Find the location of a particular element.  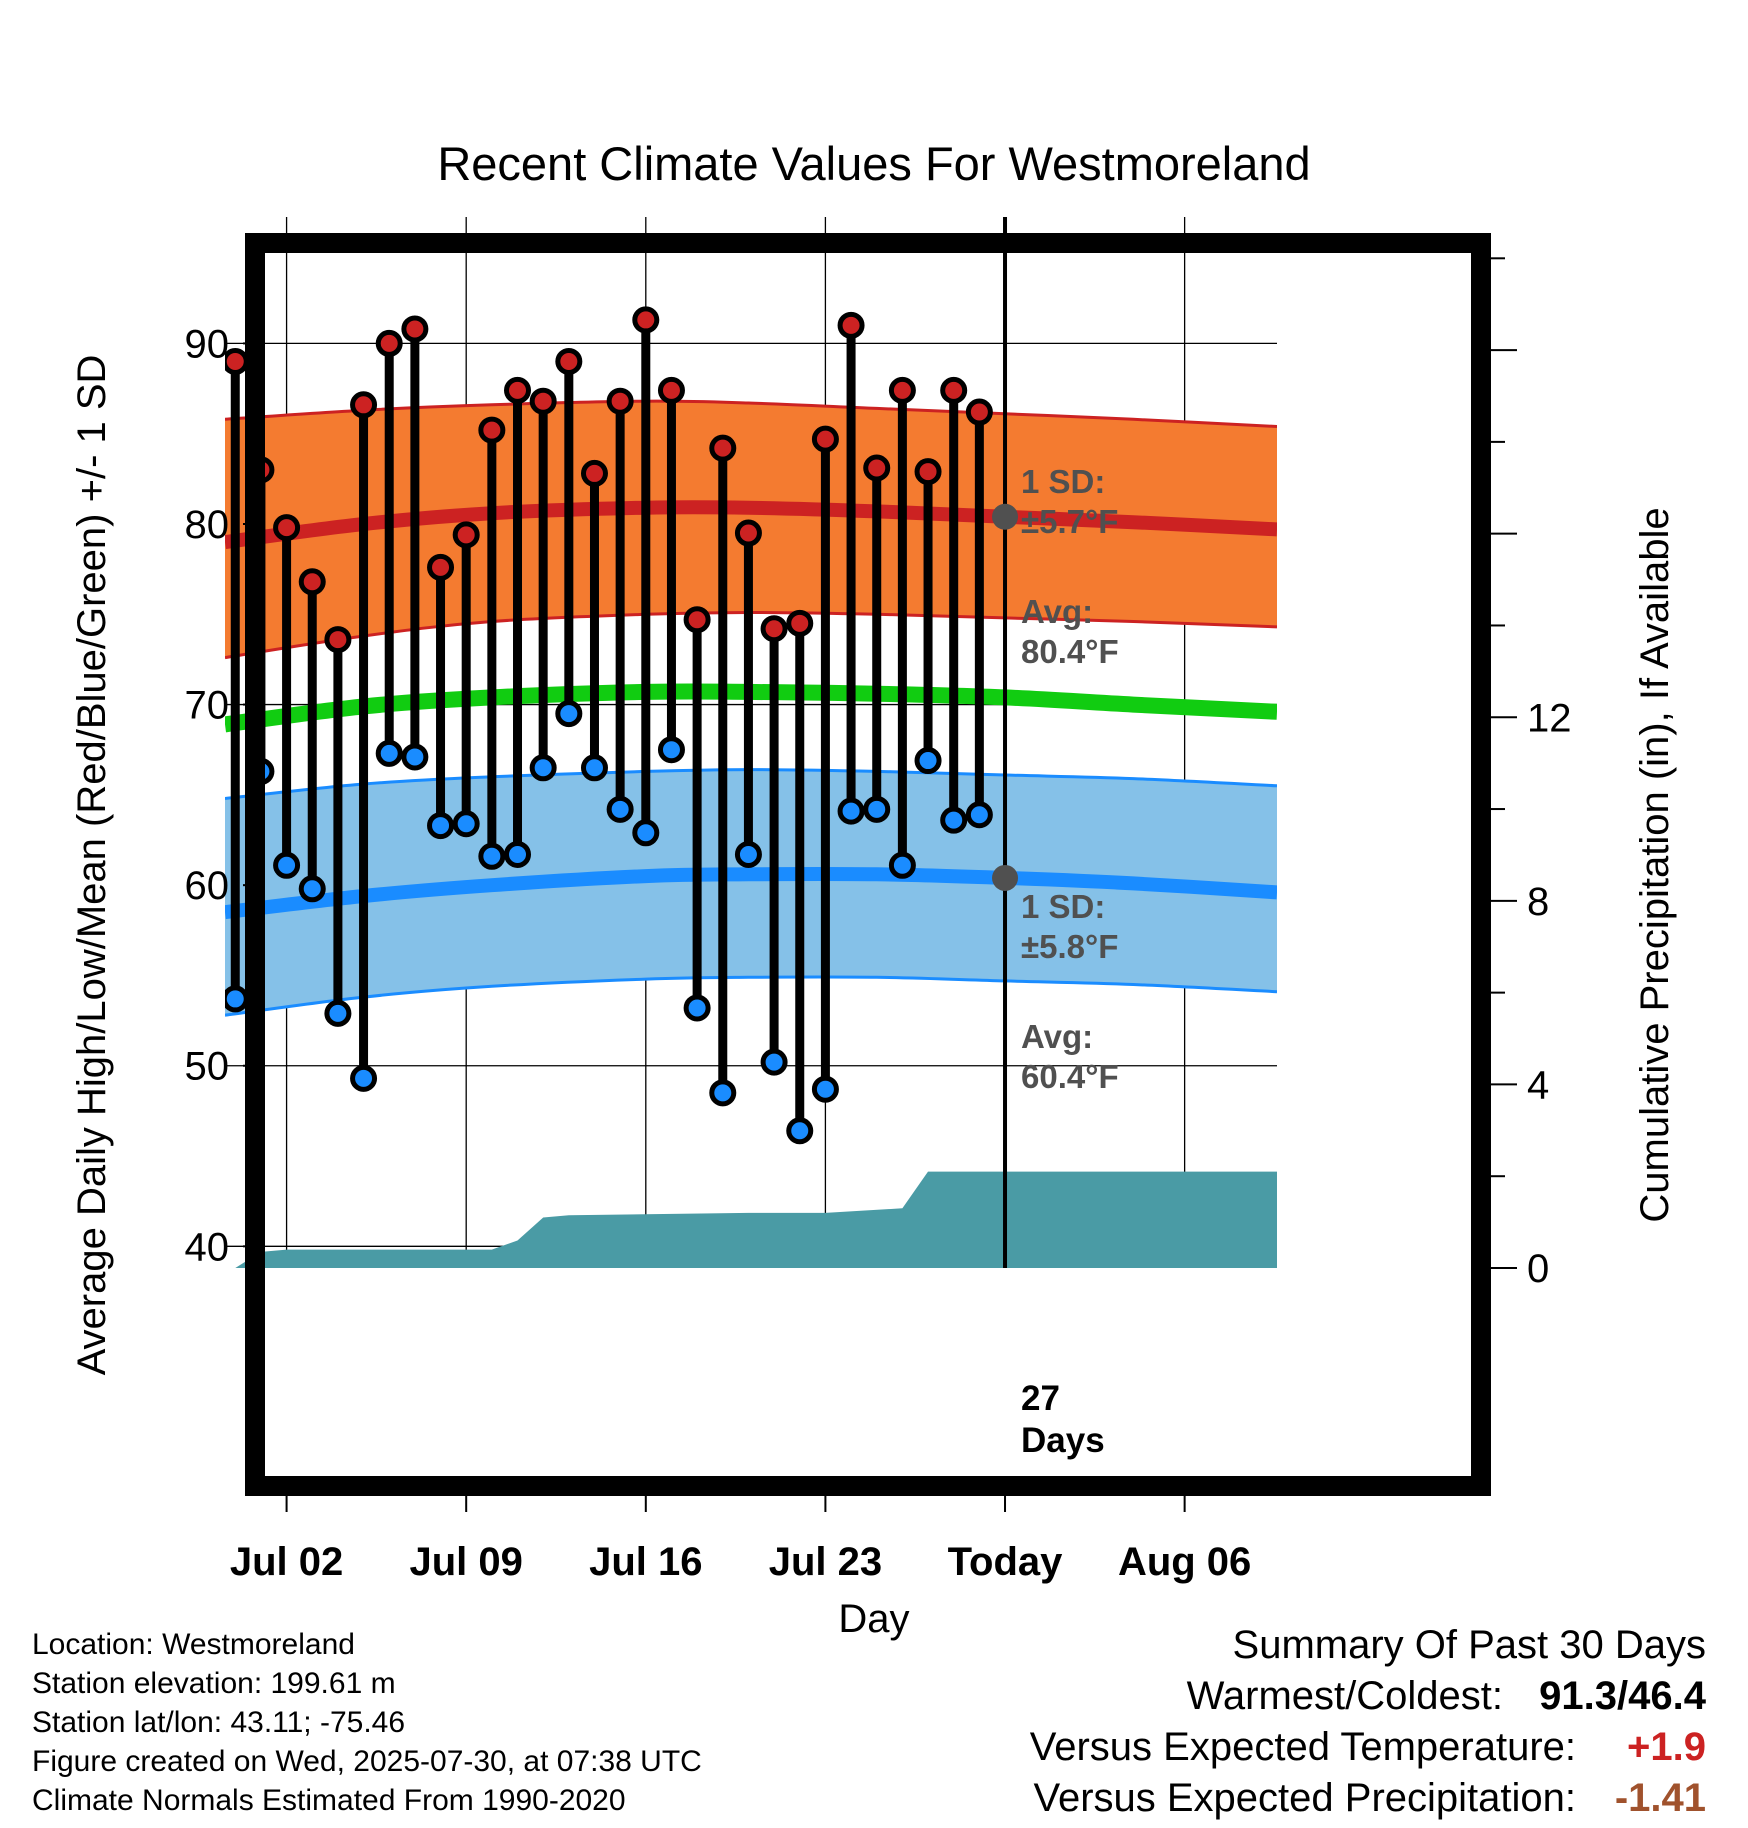

precip-area is located at coordinates (756, 1219).